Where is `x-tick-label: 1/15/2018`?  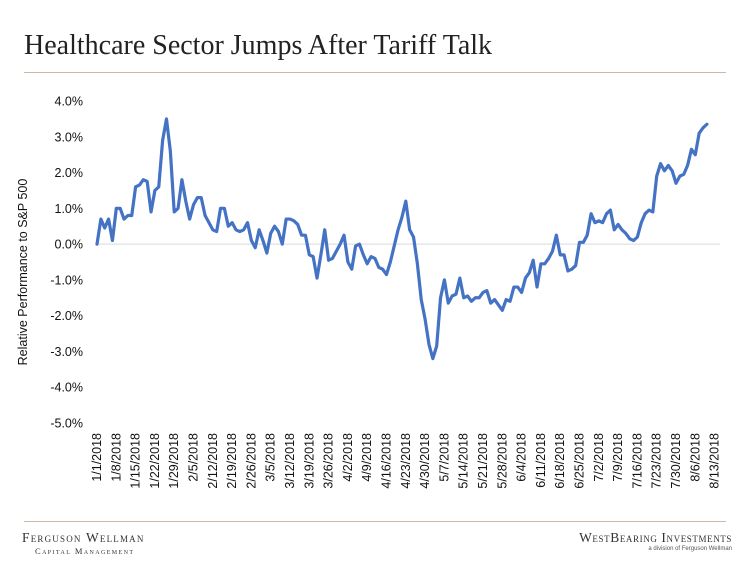 x-tick-label: 1/15/2018 is located at coordinates (136, 461).